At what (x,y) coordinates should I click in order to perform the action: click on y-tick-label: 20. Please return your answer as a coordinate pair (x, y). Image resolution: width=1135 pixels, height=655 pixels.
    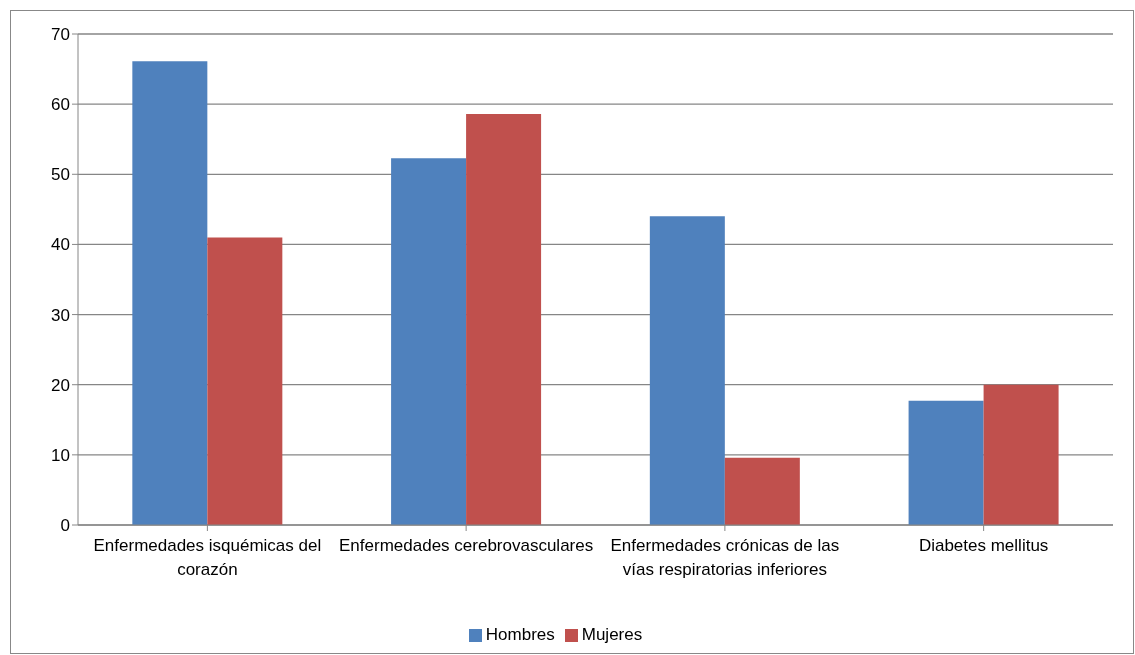
    Looking at the image, I should click on (60, 385).